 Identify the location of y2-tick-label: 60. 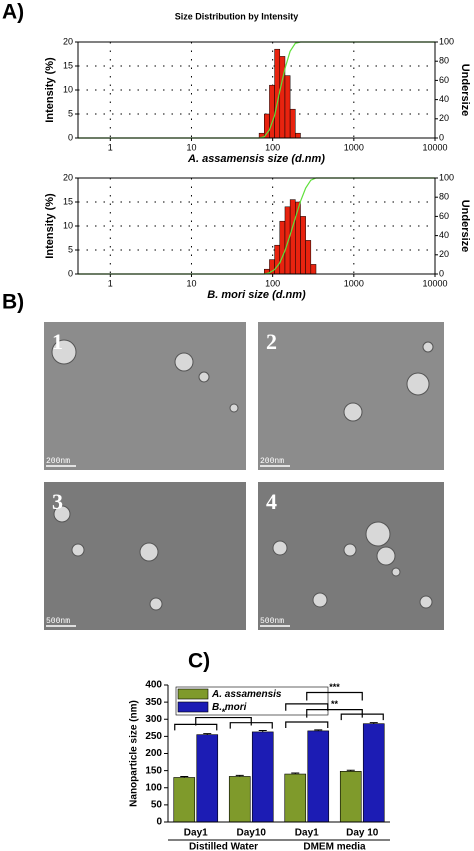
(444, 216).